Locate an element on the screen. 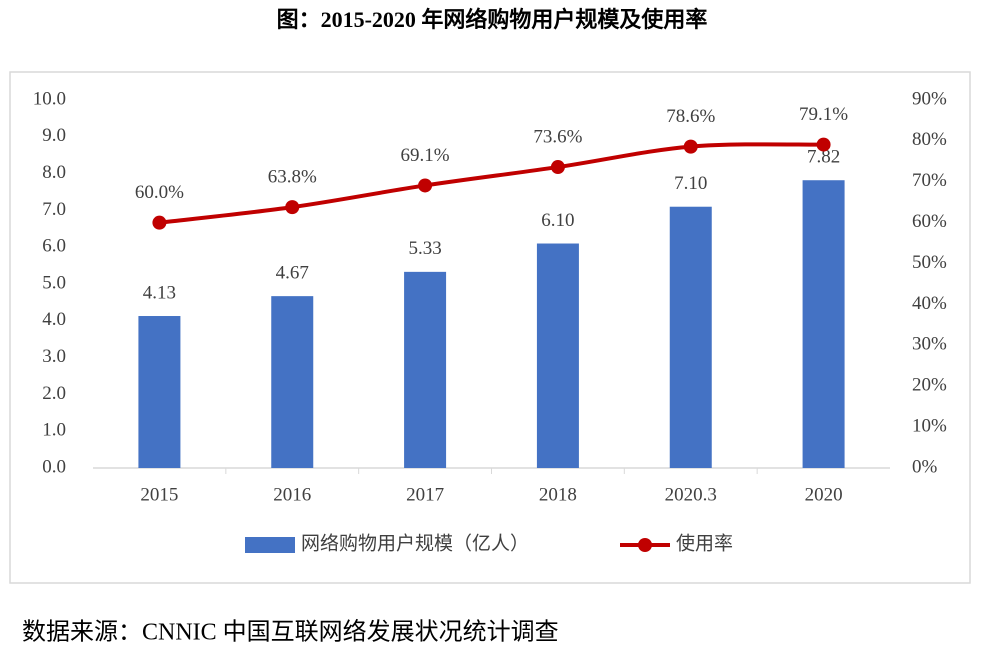 This screenshot has height=661, width=984. y-tick-label: 10.0 is located at coordinates (49, 98).